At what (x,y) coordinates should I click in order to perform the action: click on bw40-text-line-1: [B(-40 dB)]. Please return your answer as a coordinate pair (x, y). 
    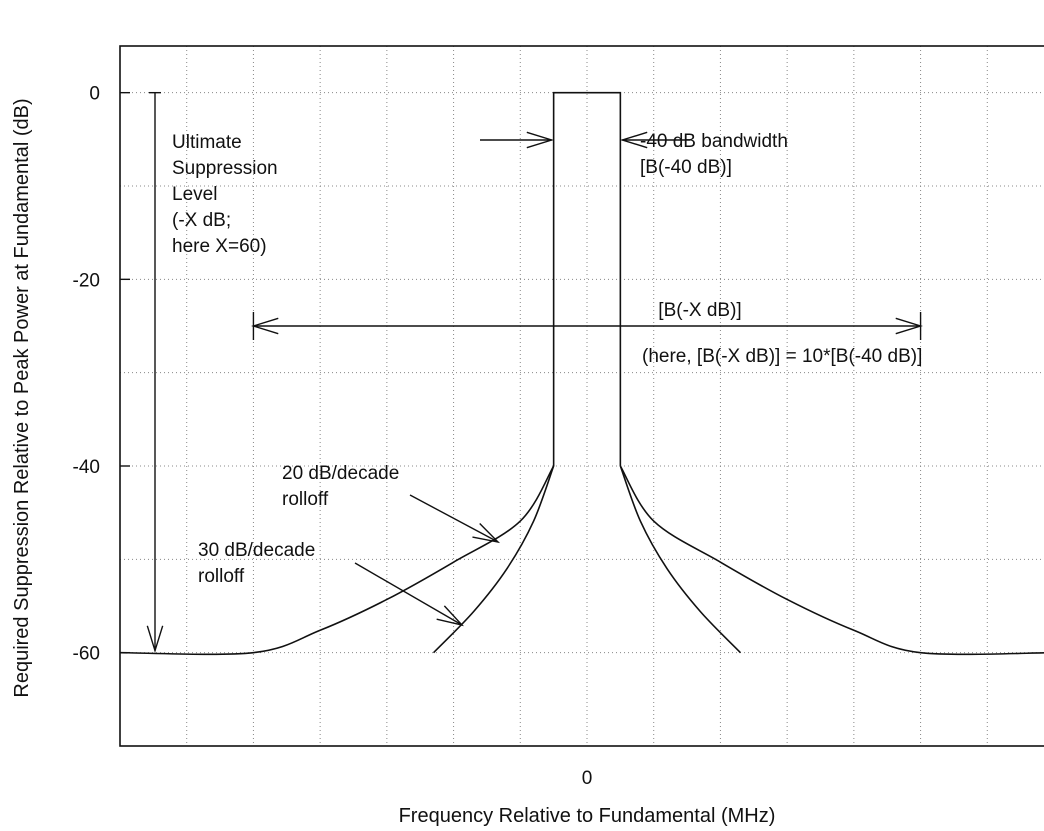
    Looking at the image, I should click on (686, 167).